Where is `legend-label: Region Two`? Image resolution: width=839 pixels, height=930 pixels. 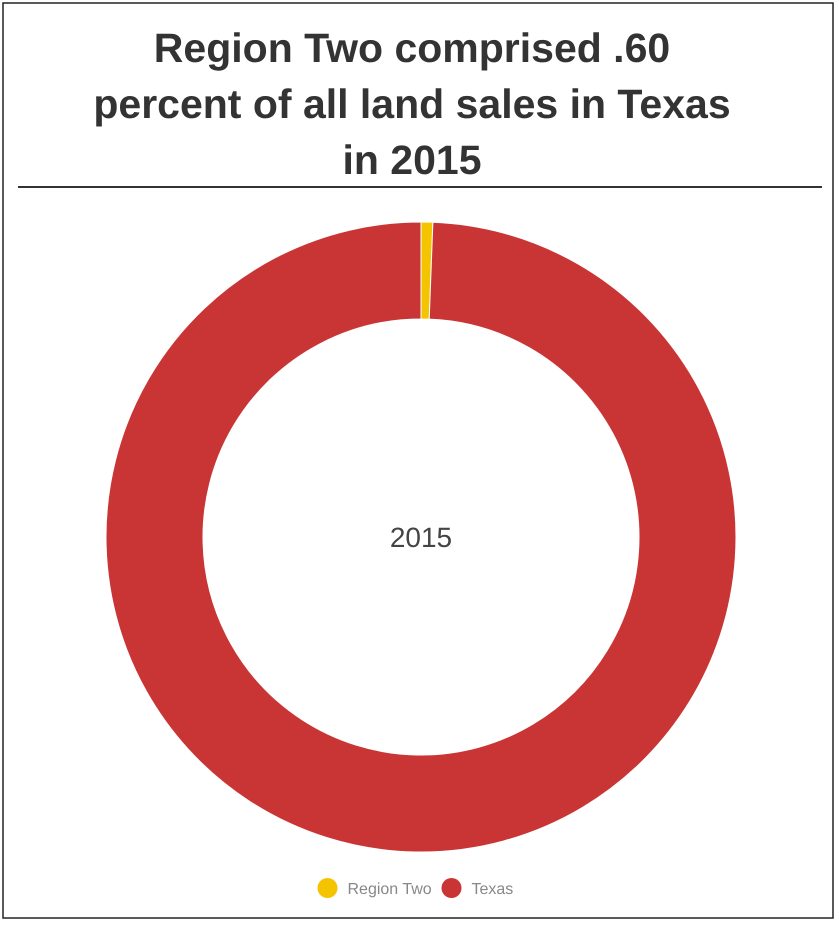 legend-label: Region Two is located at coordinates (390, 889).